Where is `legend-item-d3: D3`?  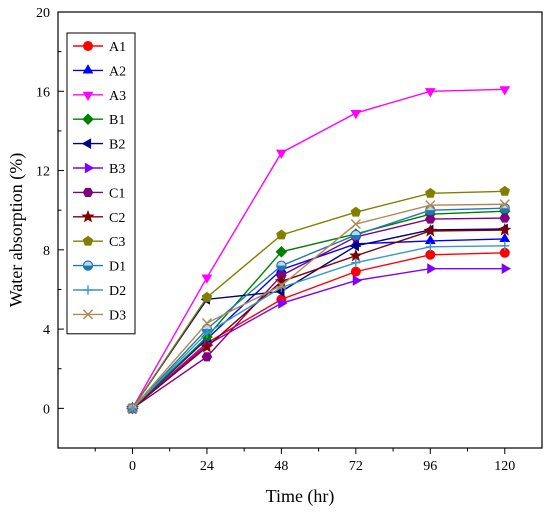
legend-item-d3: D3 is located at coordinates (99, 315).